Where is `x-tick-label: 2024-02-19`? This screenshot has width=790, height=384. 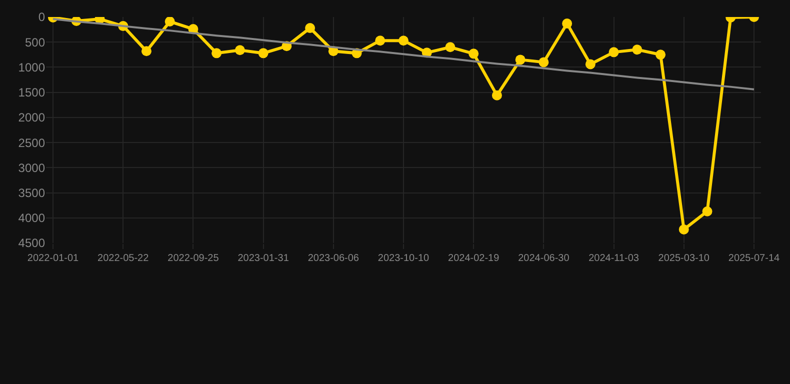
x-tick-label: 2024-02-19 is located at coordinates (474, 258).